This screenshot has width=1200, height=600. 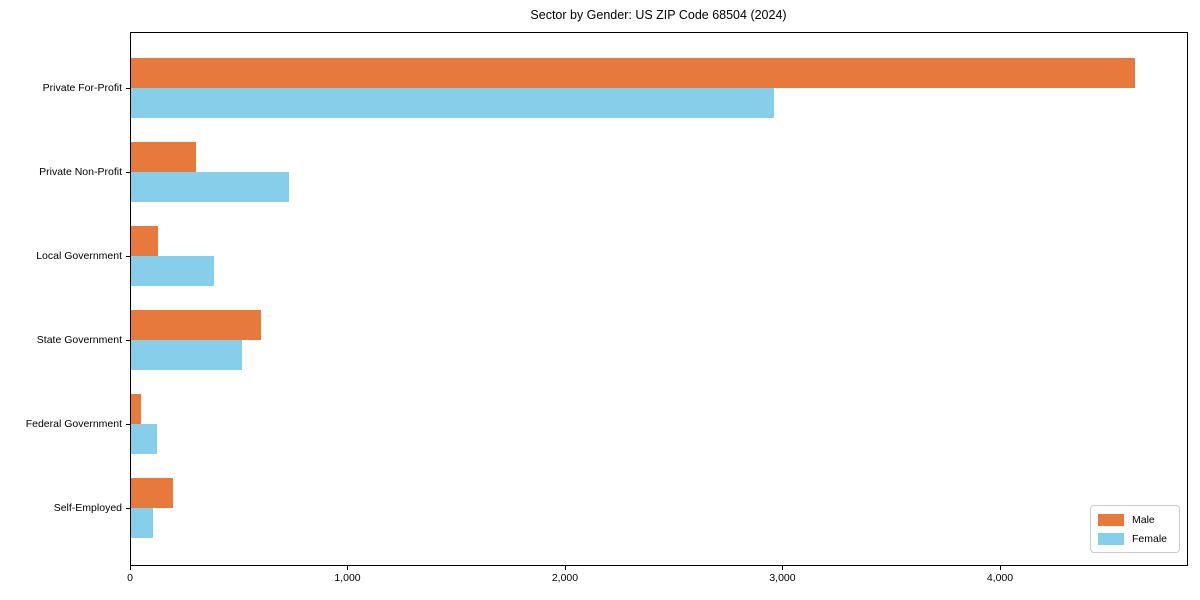 I want to click on legend-entry-female: Female, so click(x=1134, y=538).